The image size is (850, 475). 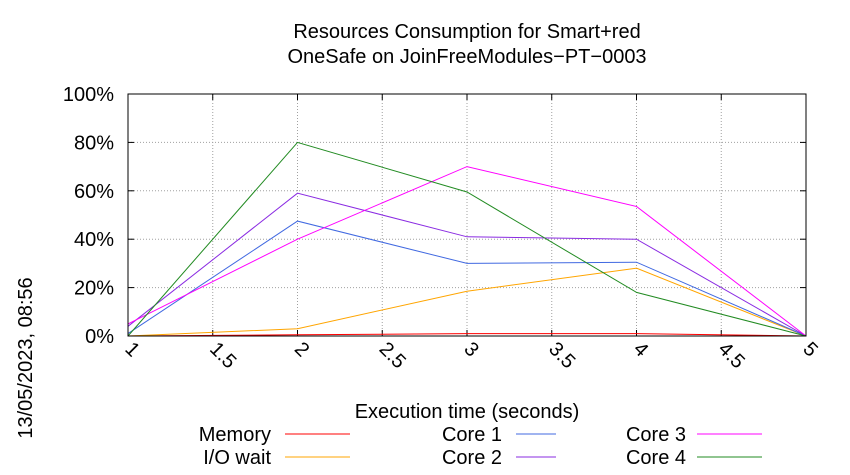 I want to click on legend-label-i-o-wait: I/O wait, so click(x=237, y=458).